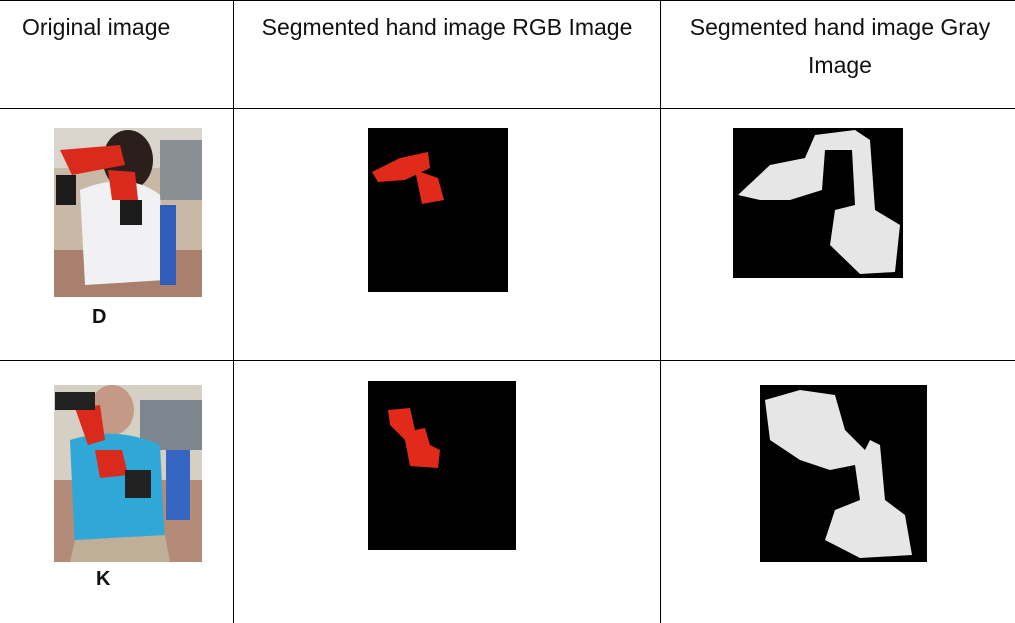 The height and width of the screenshot is (623, 1015). I want to click on header-cell: Segmented hand image RGB Image, so click(447, 27).